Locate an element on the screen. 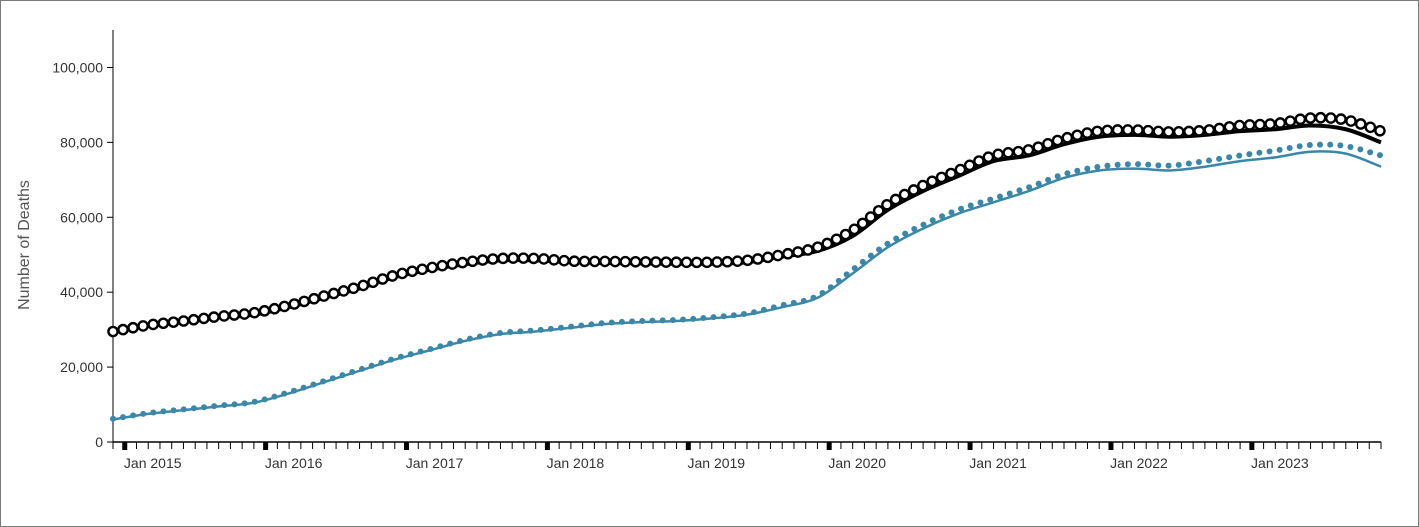 The width and height of the screenshot is (1419, 527). x-tick-label: Jan 2019 is located at coordinates (716, 463).